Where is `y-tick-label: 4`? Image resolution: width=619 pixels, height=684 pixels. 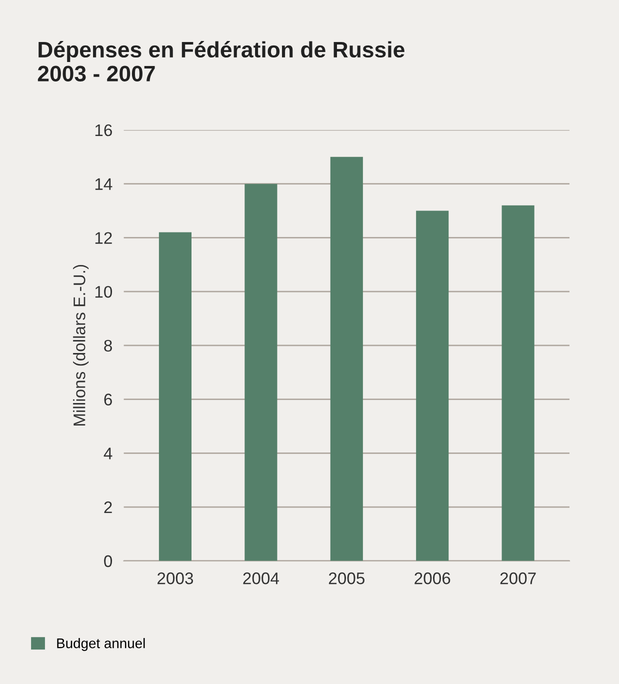
y-tick-label: 4 is located at coordinates (108, 454).